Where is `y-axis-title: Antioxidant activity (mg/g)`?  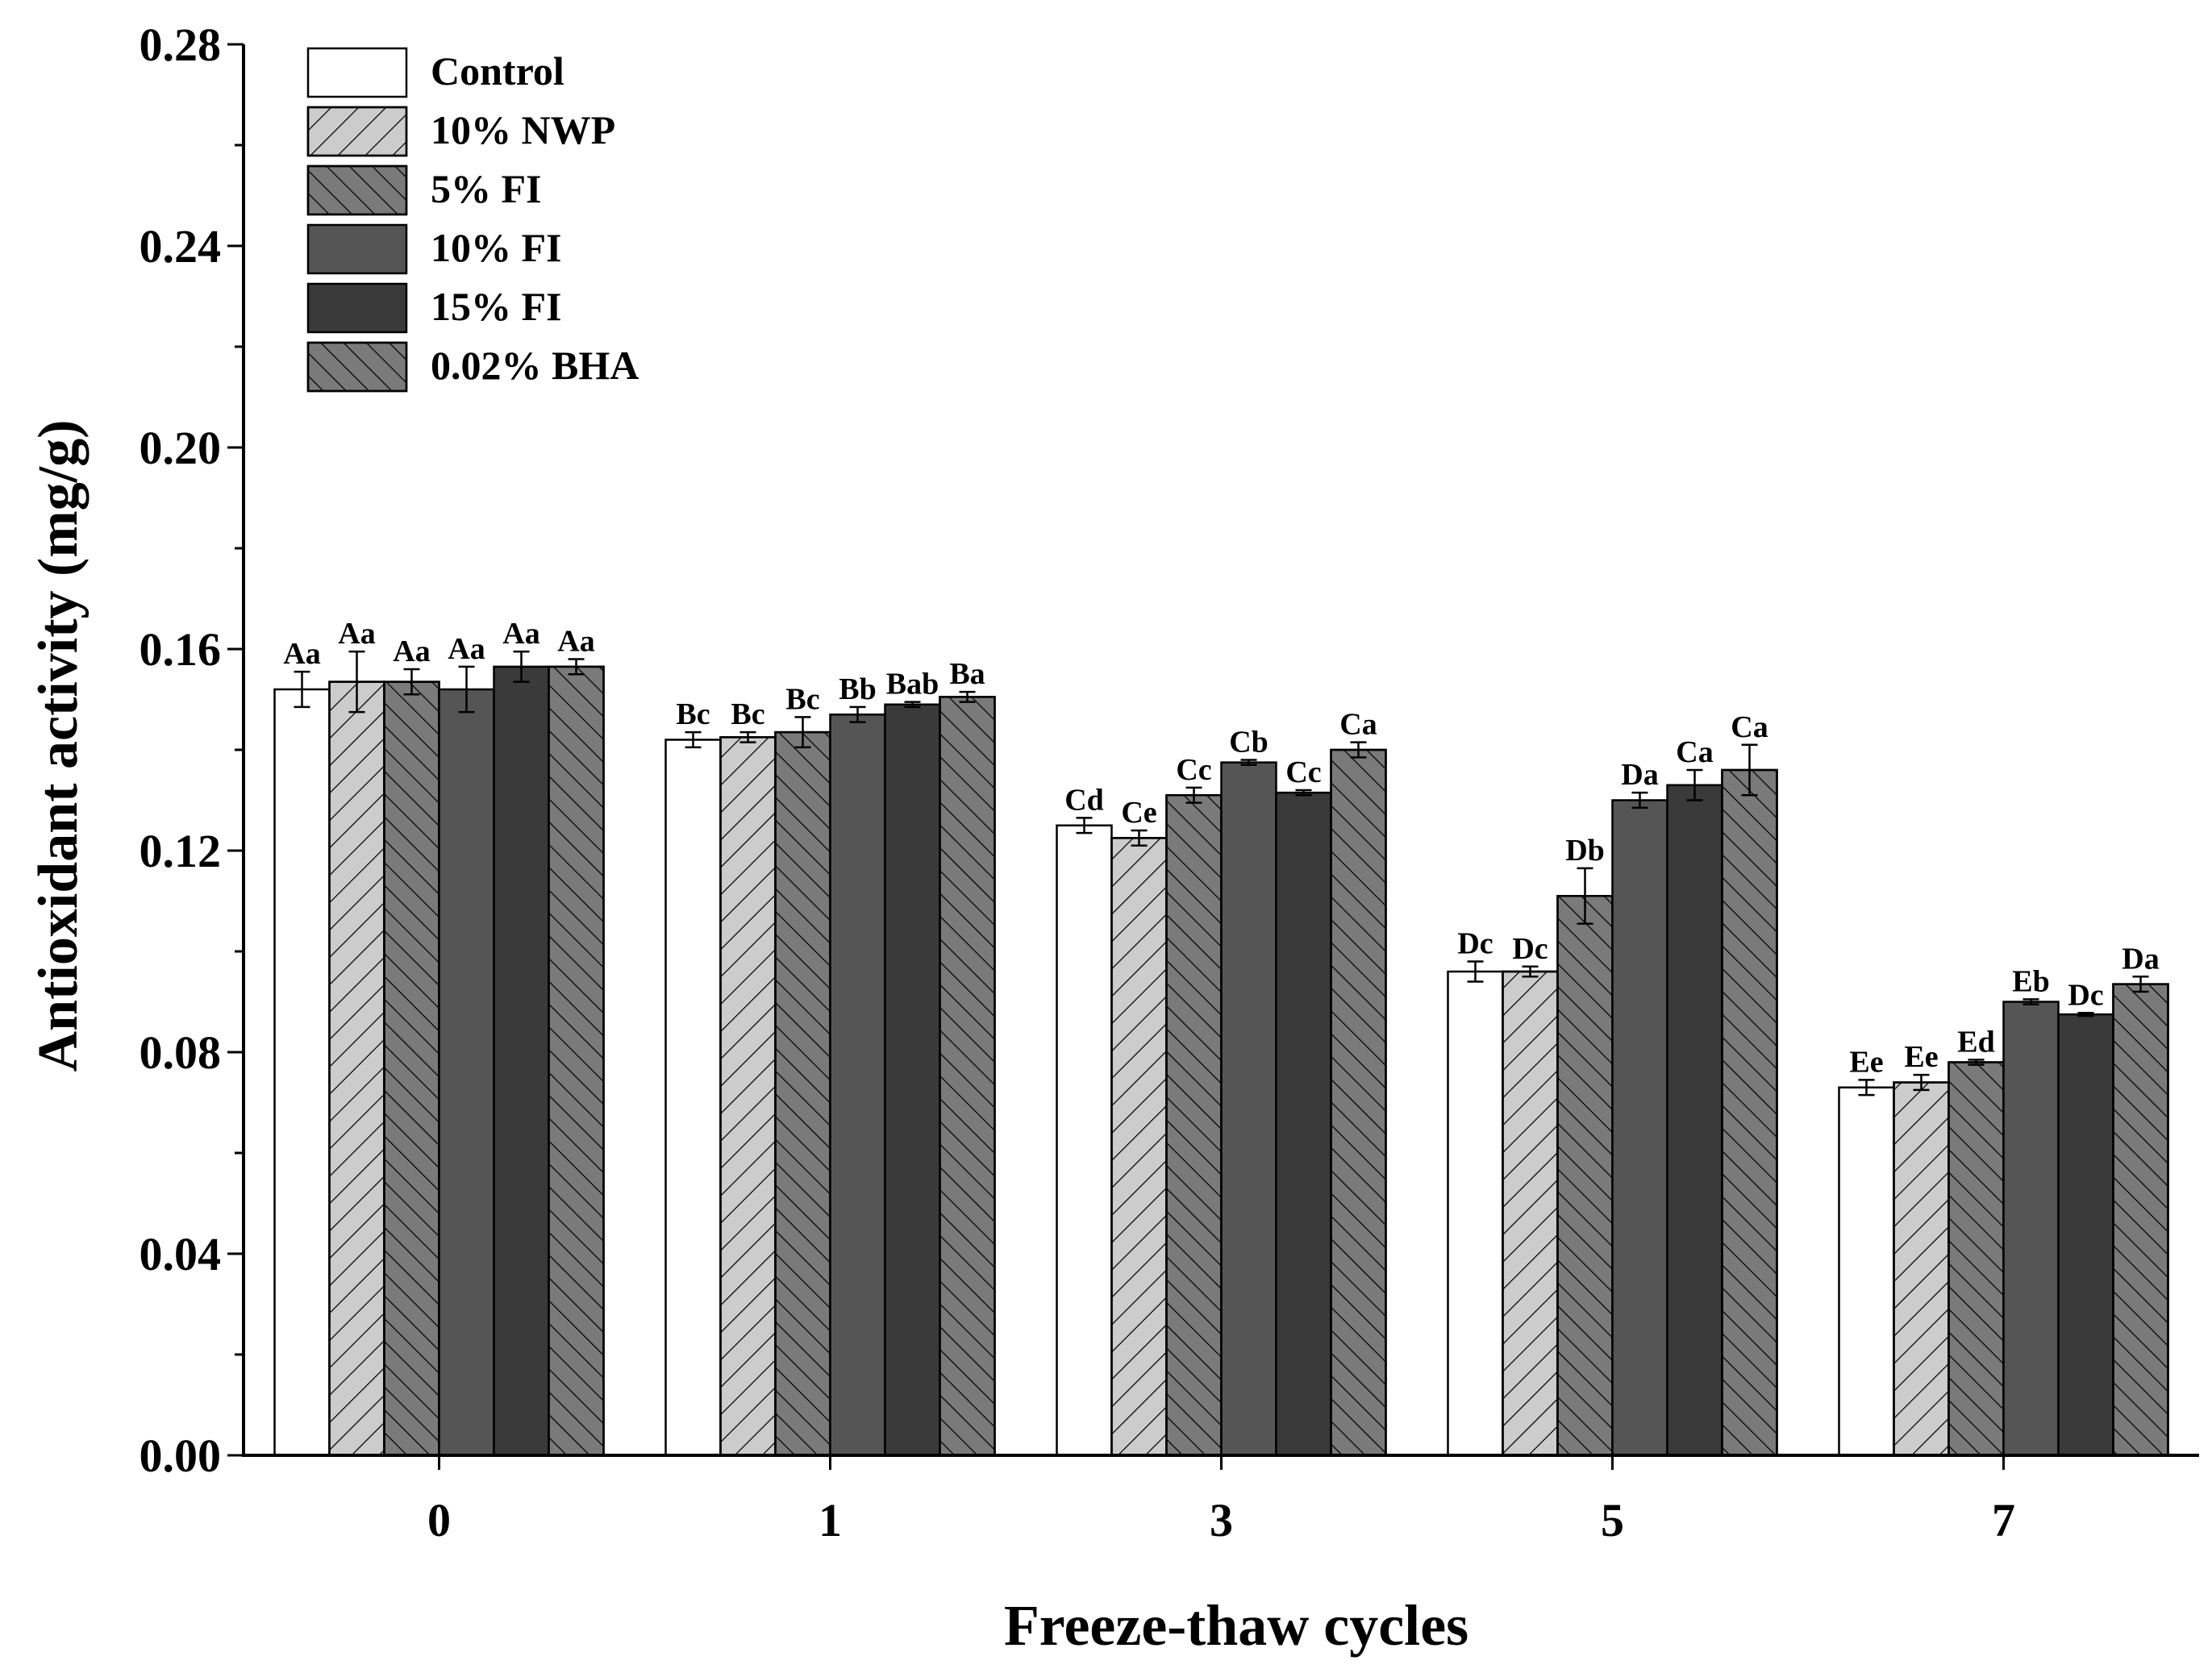
y-axis-title: Antioxidant activity (mg/g) is located at coordinates (59, 746).